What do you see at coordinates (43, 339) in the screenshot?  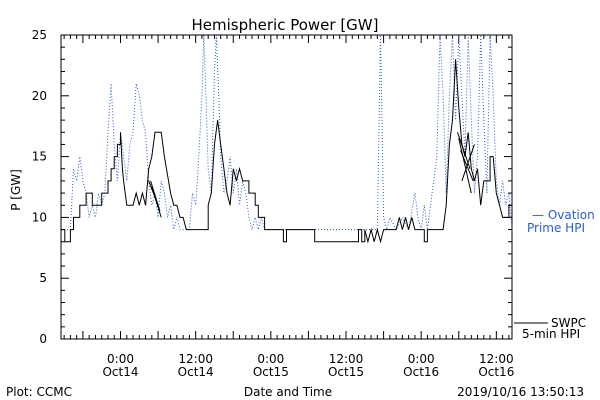 I see `y-tick-label: 0` at bounding box center [43, 339].